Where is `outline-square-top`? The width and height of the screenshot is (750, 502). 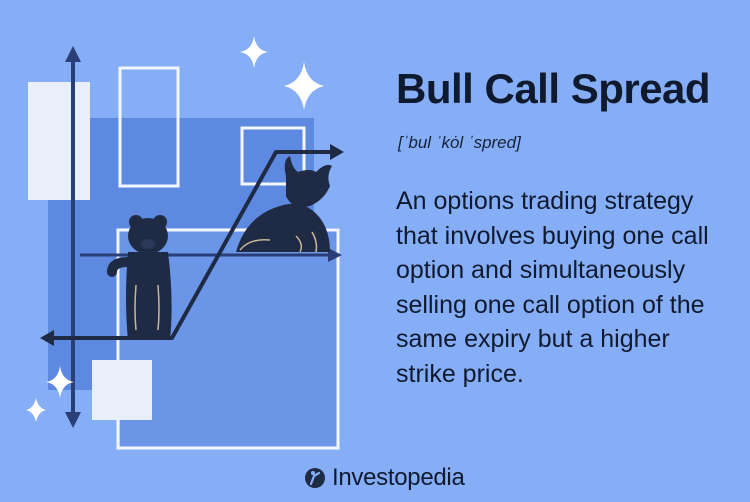 outline-square-top is located at coordinates (149, 127).